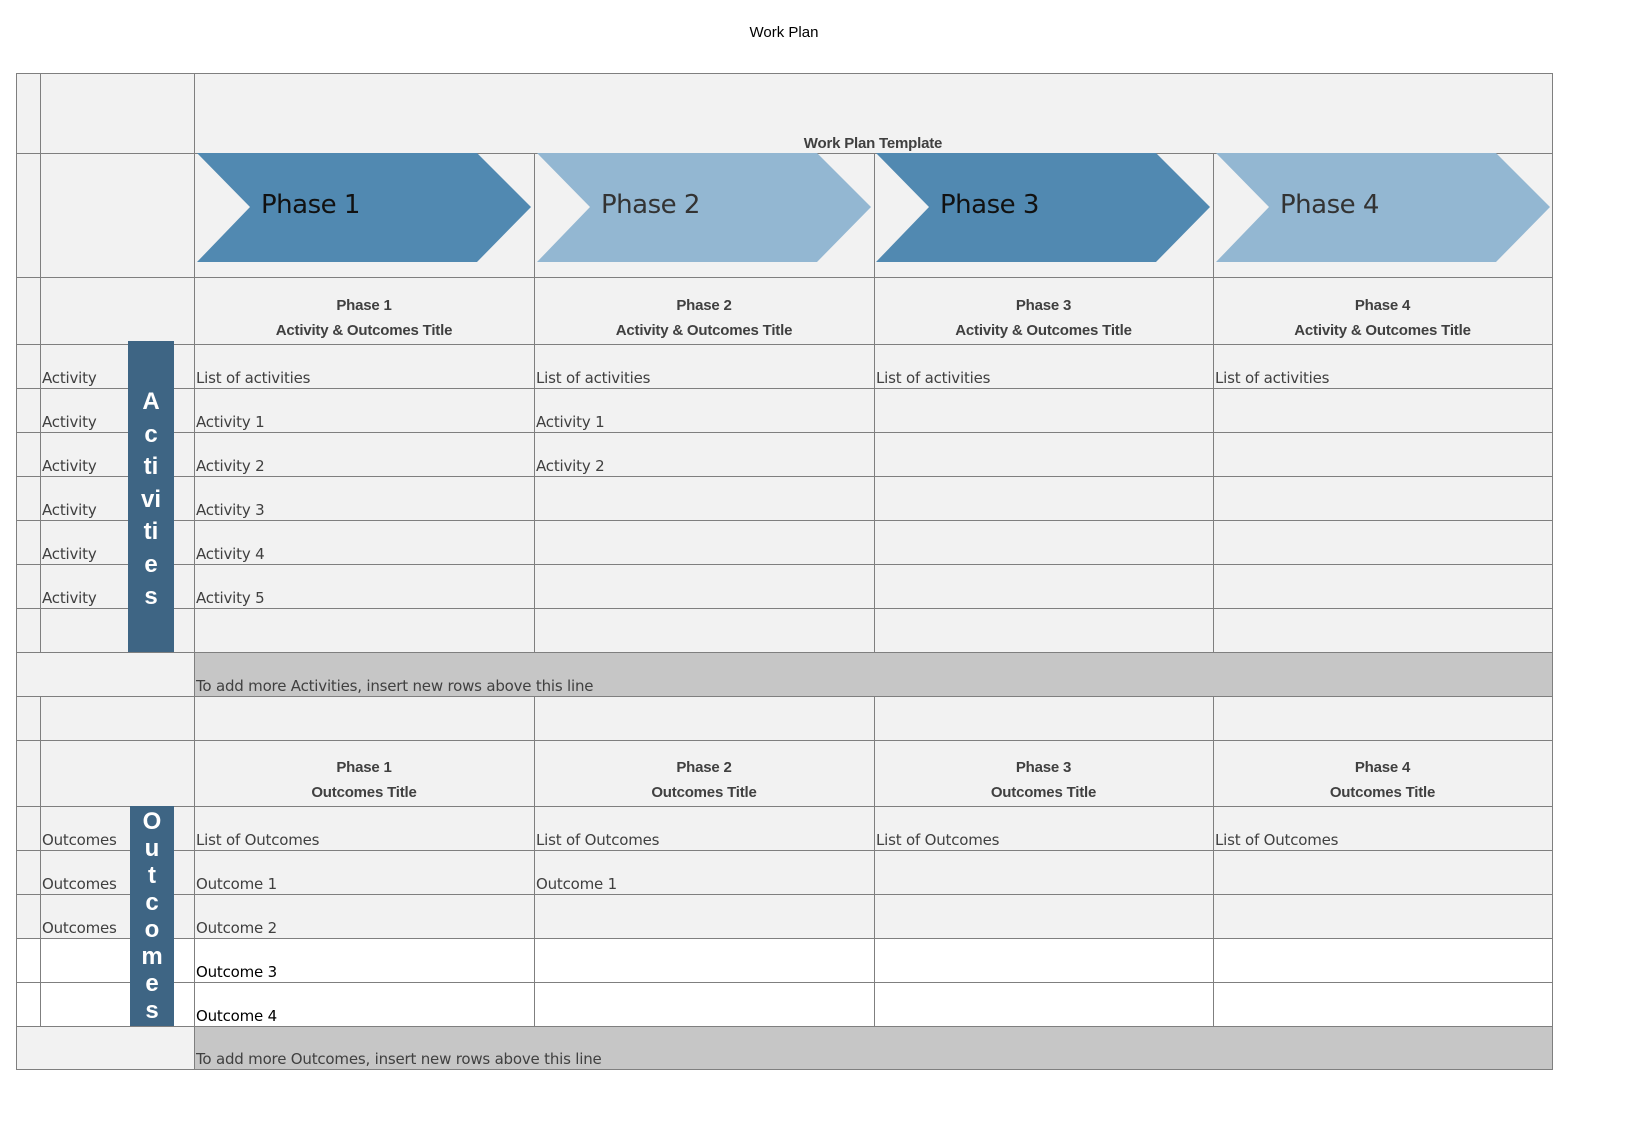 The width and height of the screenshot is (1630, 1134). I want to click on banner-letter: o, so click(152, 929).